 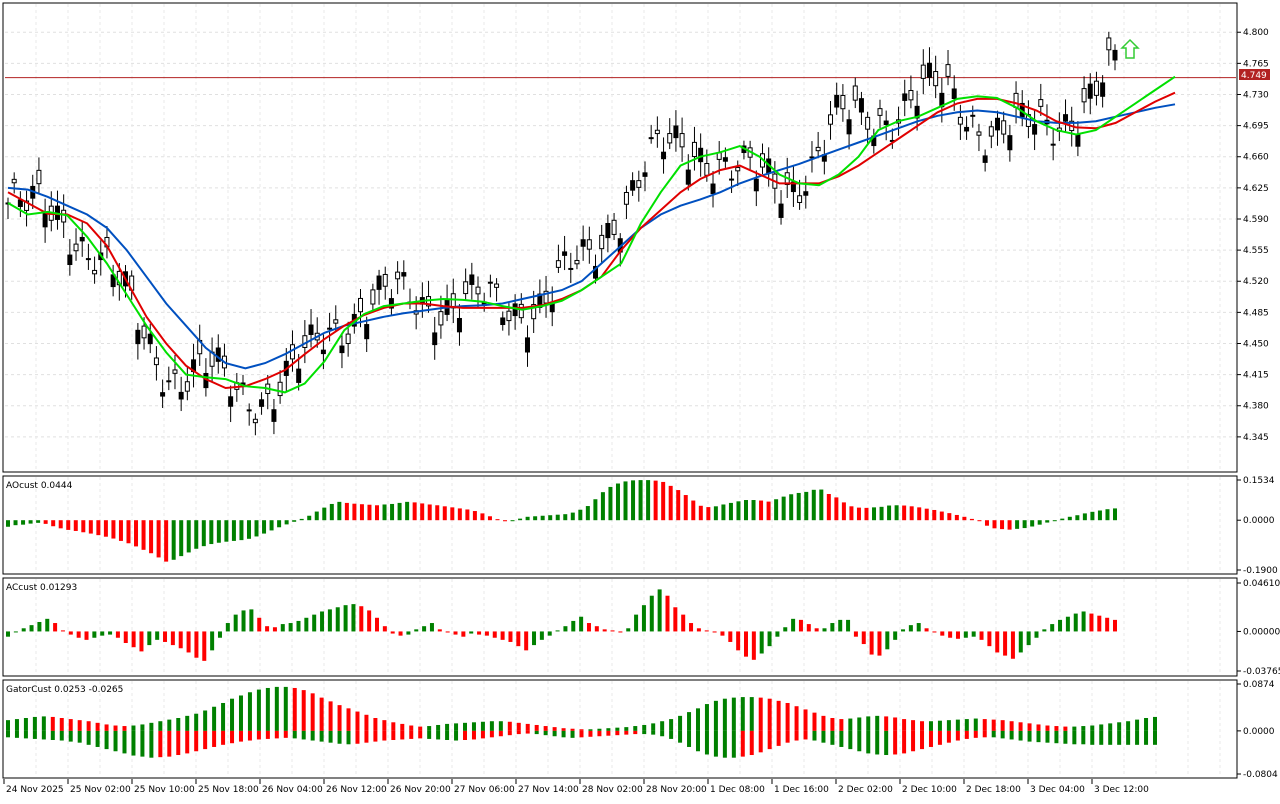 I want to click on ac-histogram-layer, so click(x=561, y=625).